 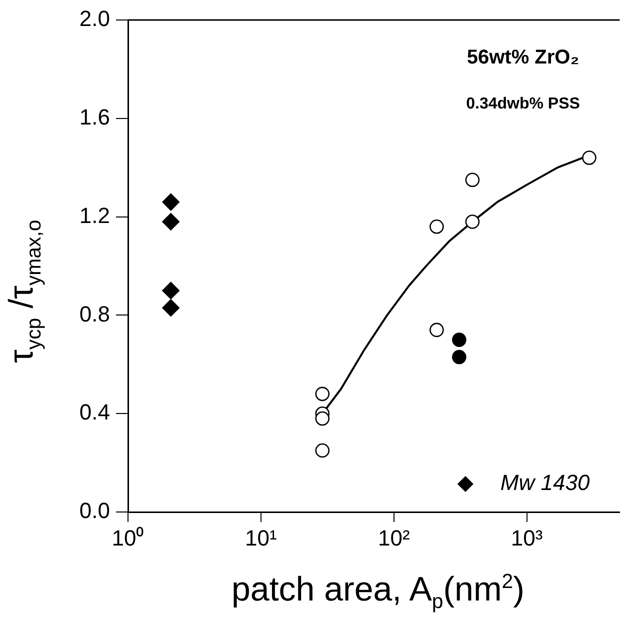 What do you see at coordinates (378, 592) in the screenshot?
I see `x-axis-title: patch area, A$_{p}$(nm$^{2}$)` at bounding box center [378, 592].